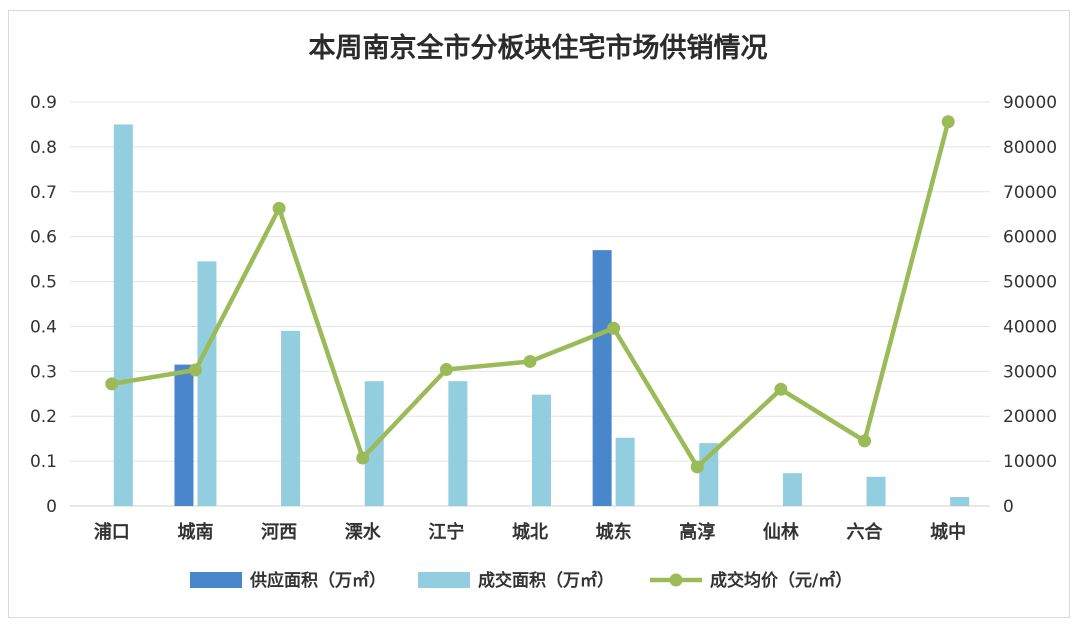  What do you see at coordinates (1030, 462) in the screenshot?
I see `right-tick-label: 10000` at bounding box center [1030, 462].